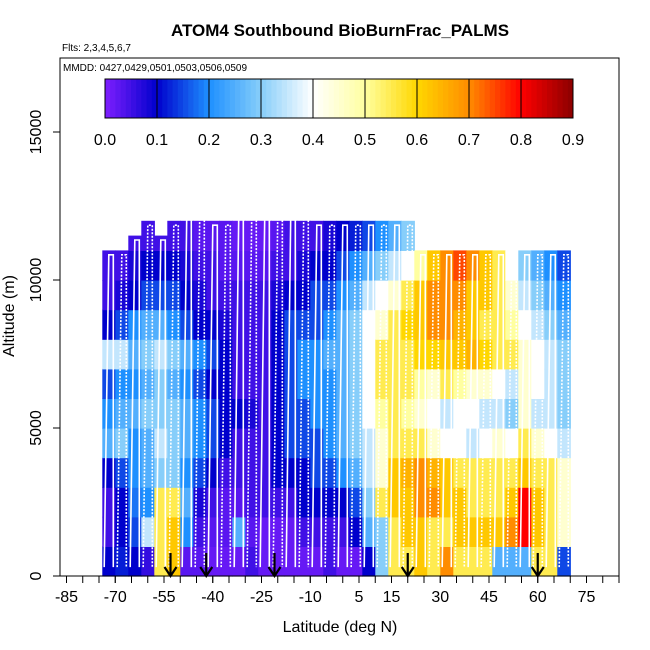 This screenshot has height=650, width=650. Describe the element at coordinates (538, 597) in the screenshot. I see `x-axis-tick-label: 60` at that location.